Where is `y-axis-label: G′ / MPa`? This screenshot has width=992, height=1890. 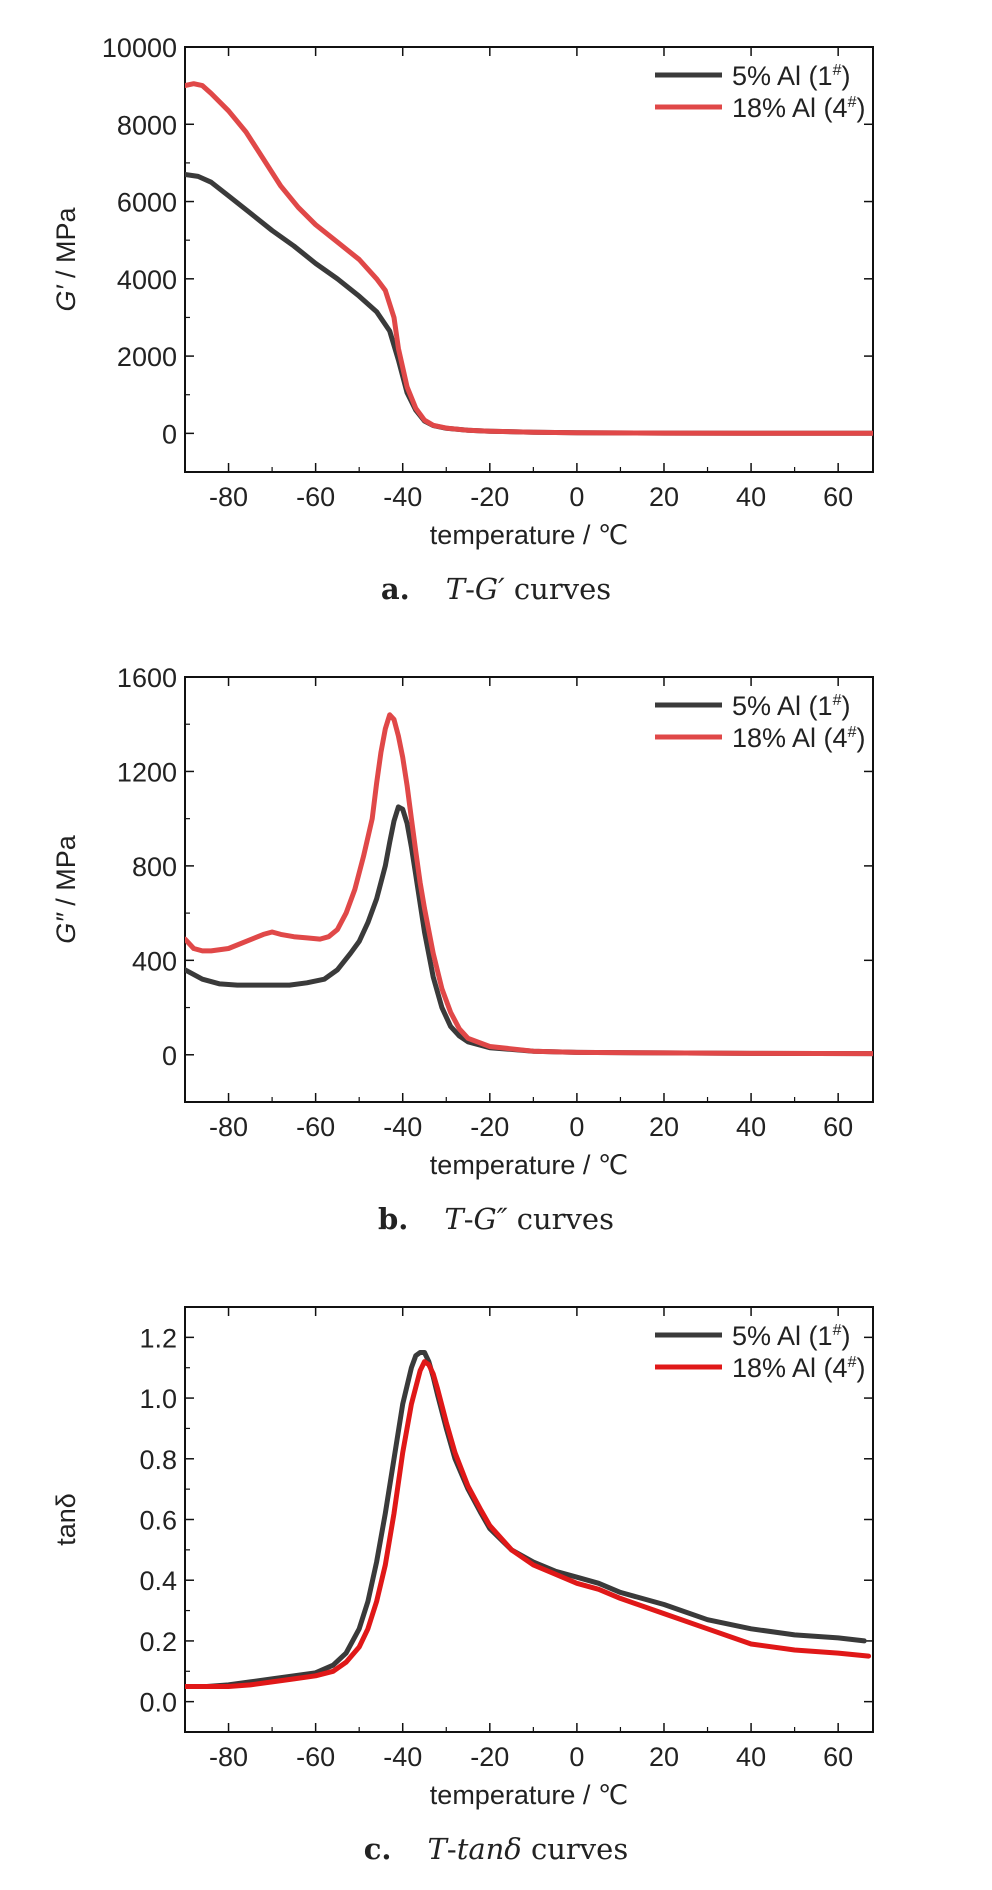
y-axis-label: G′ / MPa is located at coordinates (66, 258).